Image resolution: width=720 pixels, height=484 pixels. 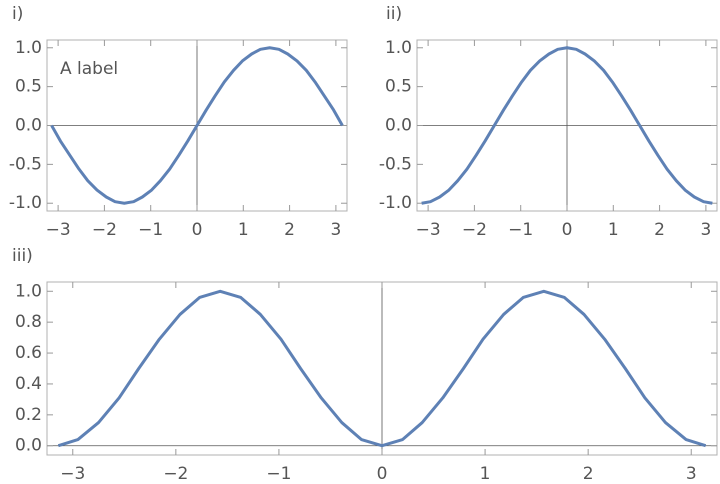 I want to click on y-tick-label: 0.2, so click(x=28, y=415).